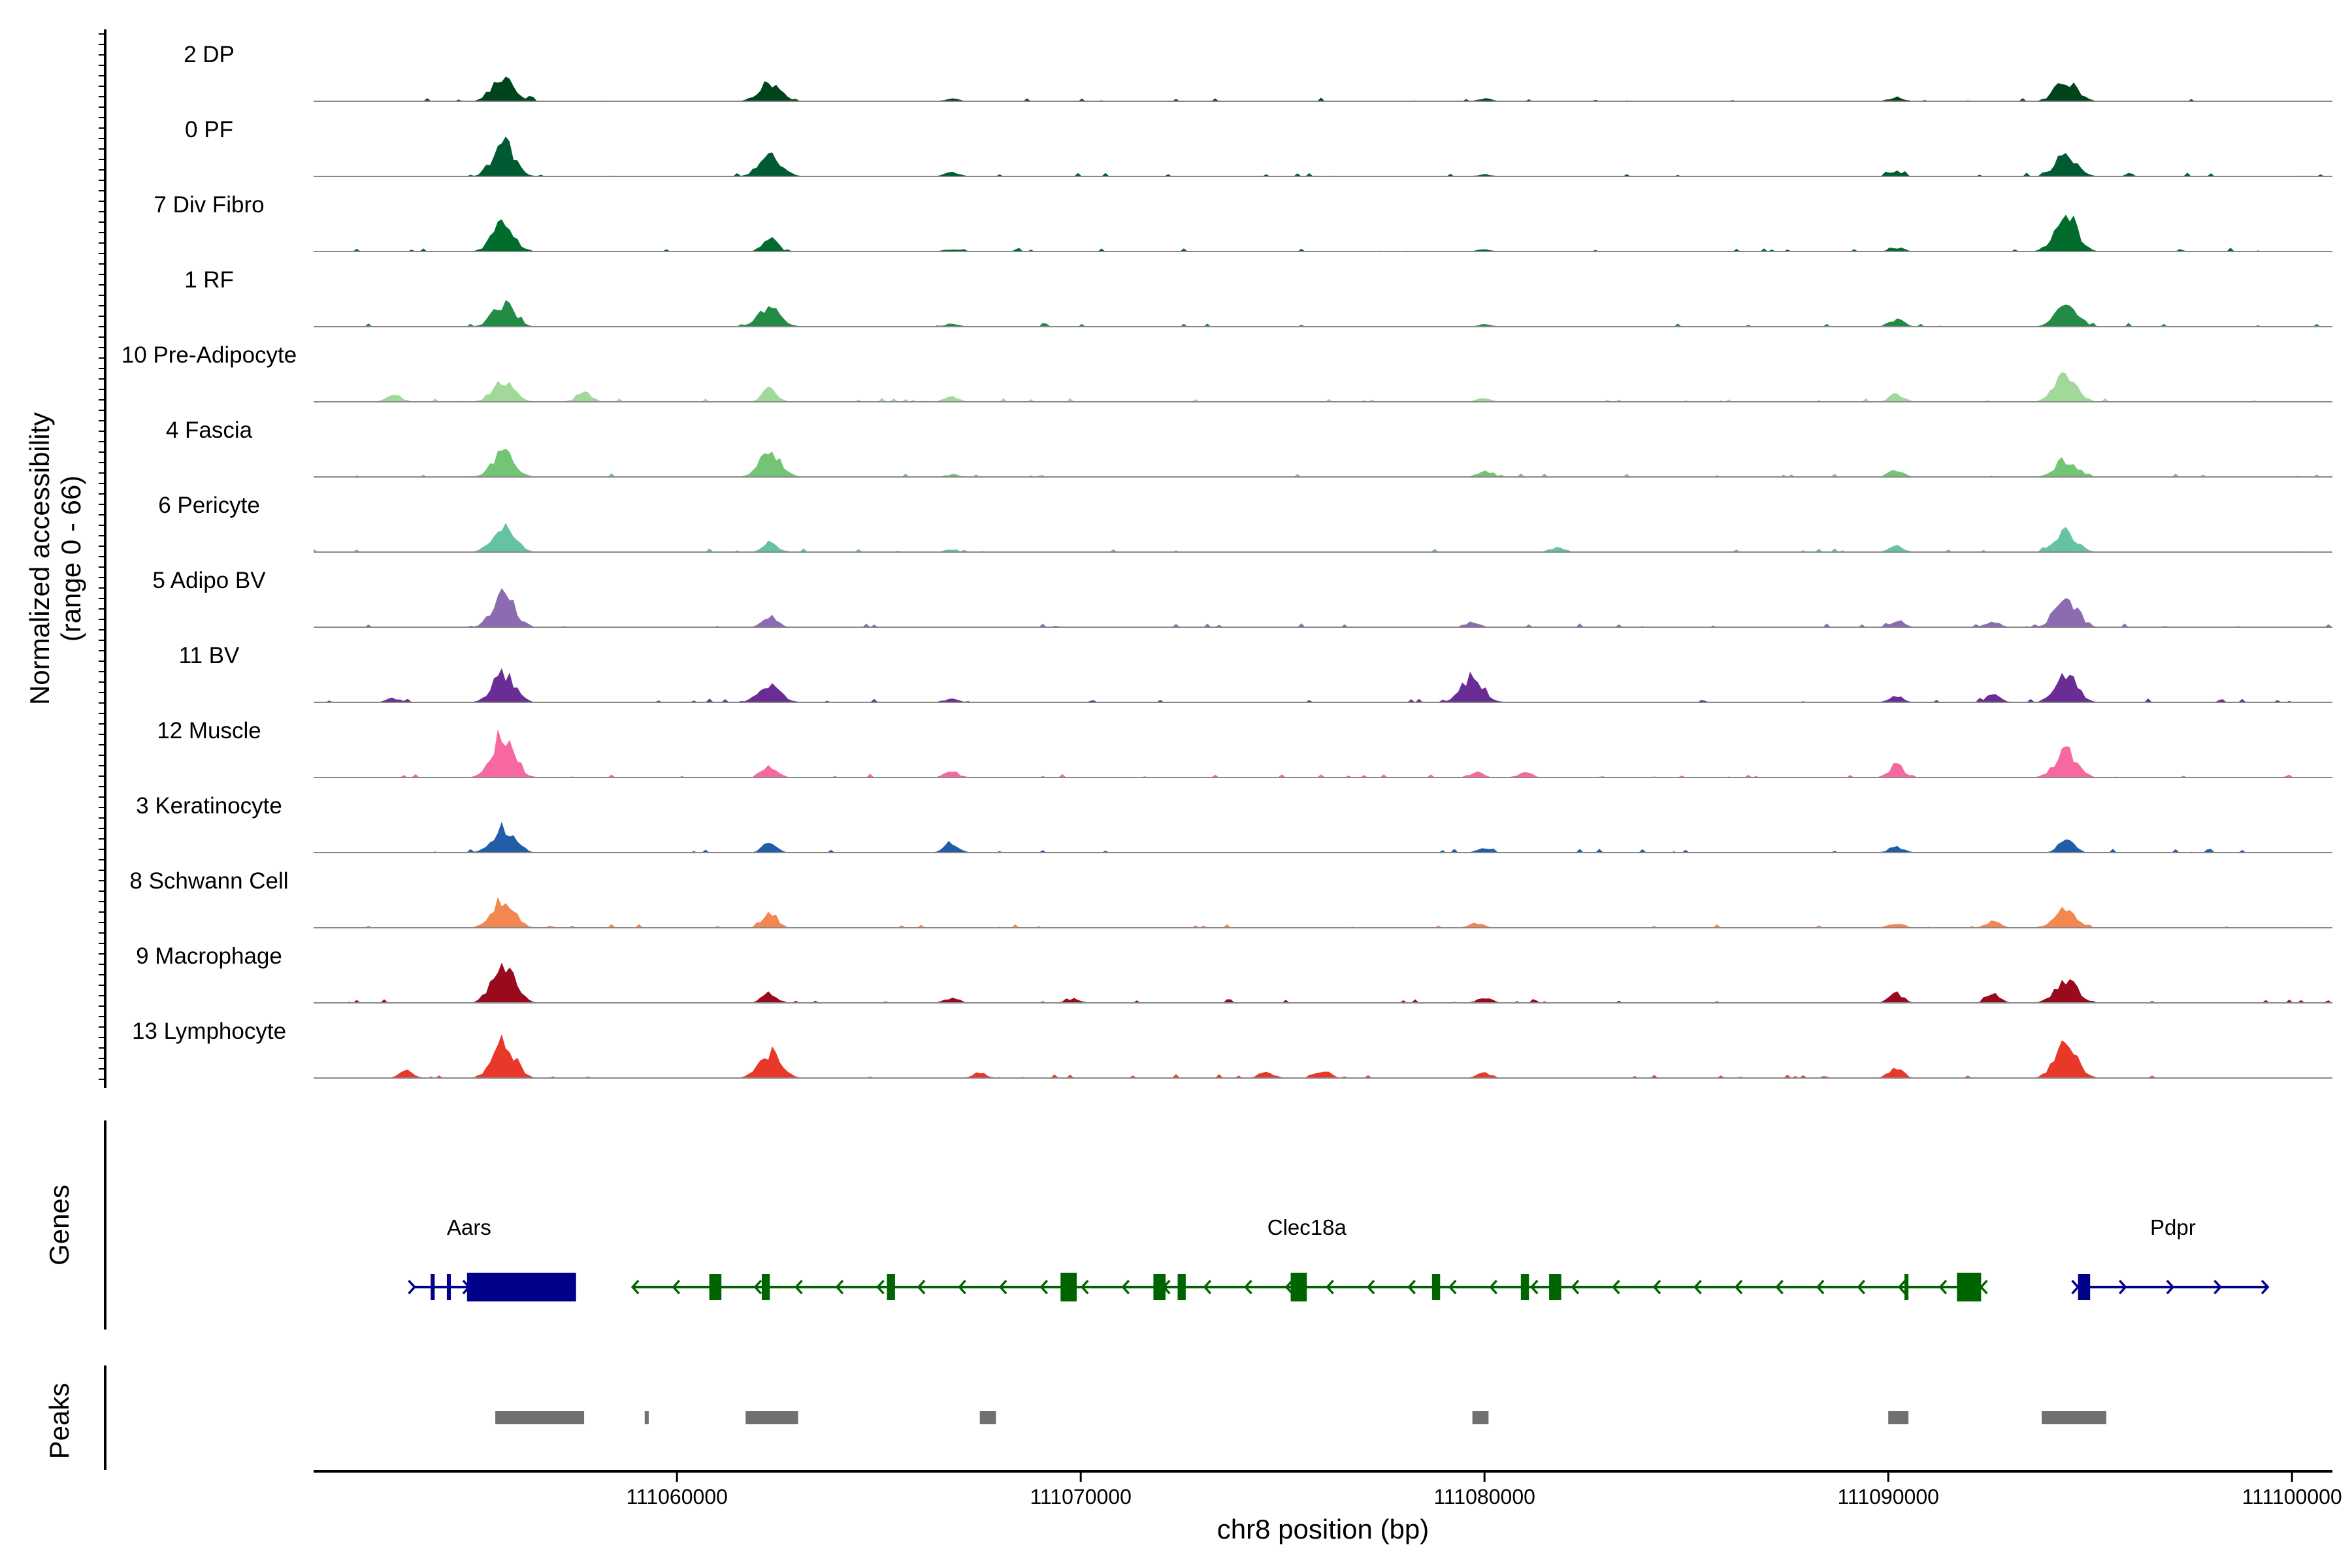 This screenshot has width=2352, height=1568. I want to click on track: 2 DP, so click(1258, 72).